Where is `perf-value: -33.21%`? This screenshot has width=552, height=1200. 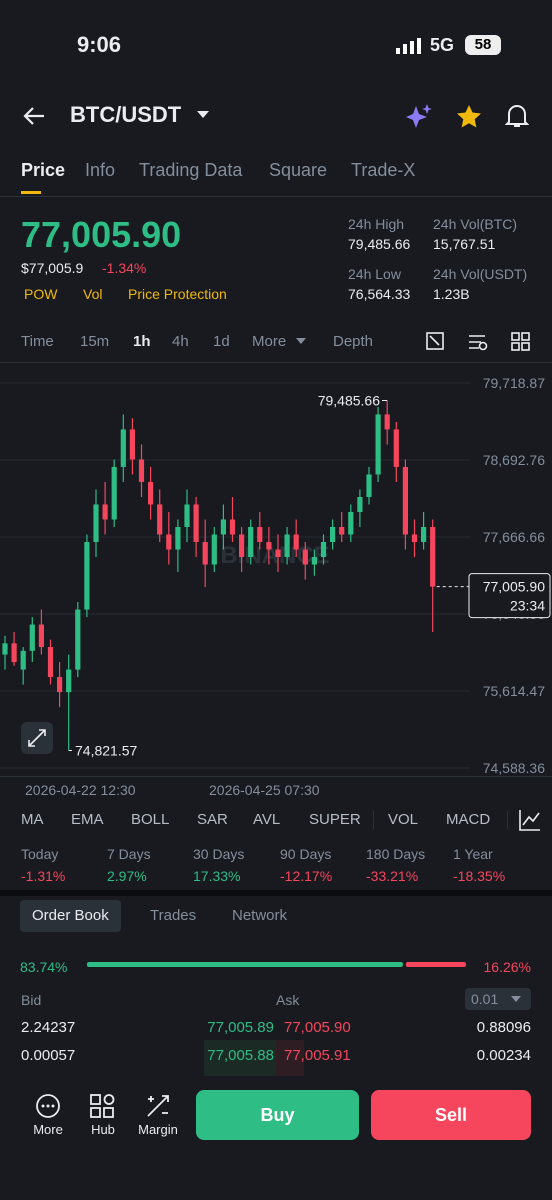
perf-value: -33.21% is located at coordinates (392, 876).